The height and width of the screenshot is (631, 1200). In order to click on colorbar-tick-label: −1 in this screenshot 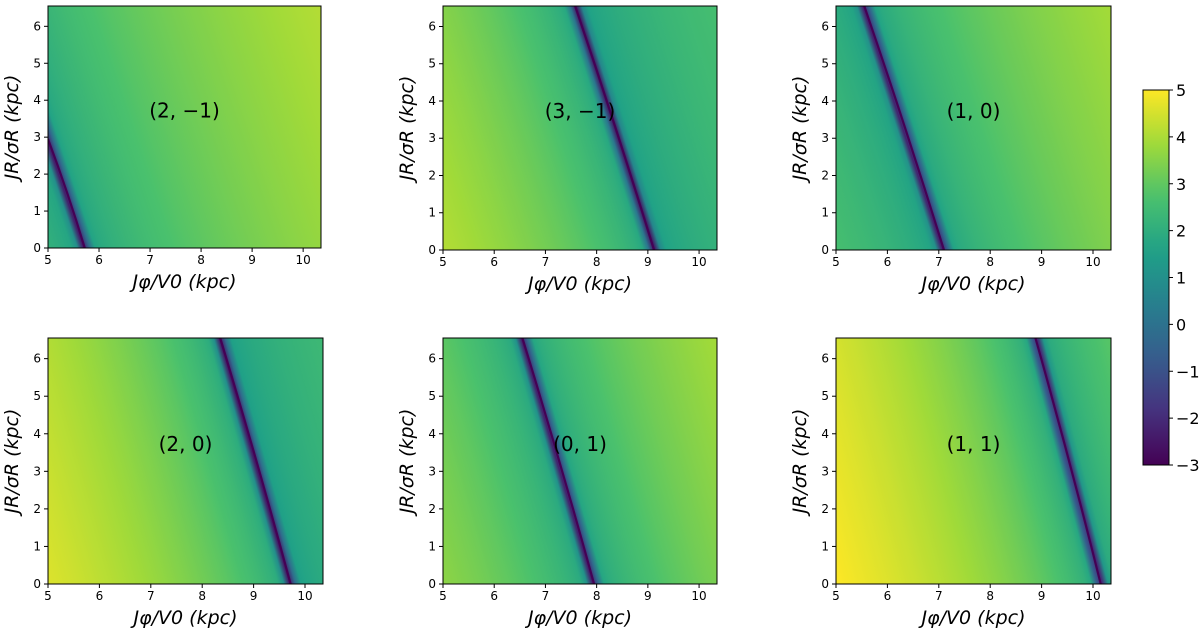, I will do `click(1188, 371)`.